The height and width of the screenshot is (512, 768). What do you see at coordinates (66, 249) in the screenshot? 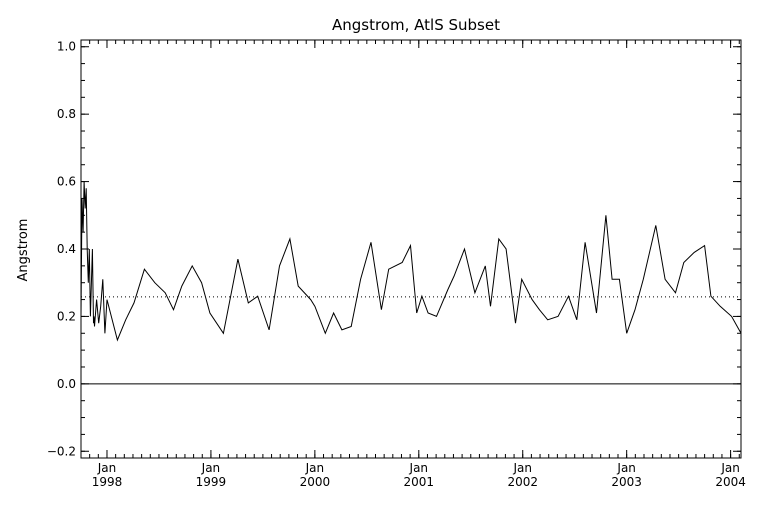
I see `y-tick-label-3: 0.4` at bounding box center [66, 249].